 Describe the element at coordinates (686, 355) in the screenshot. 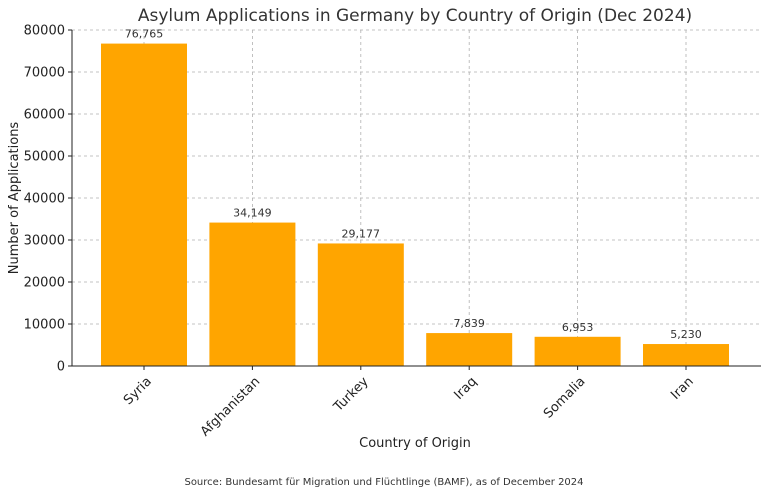

I see `bar-iran` at that location.